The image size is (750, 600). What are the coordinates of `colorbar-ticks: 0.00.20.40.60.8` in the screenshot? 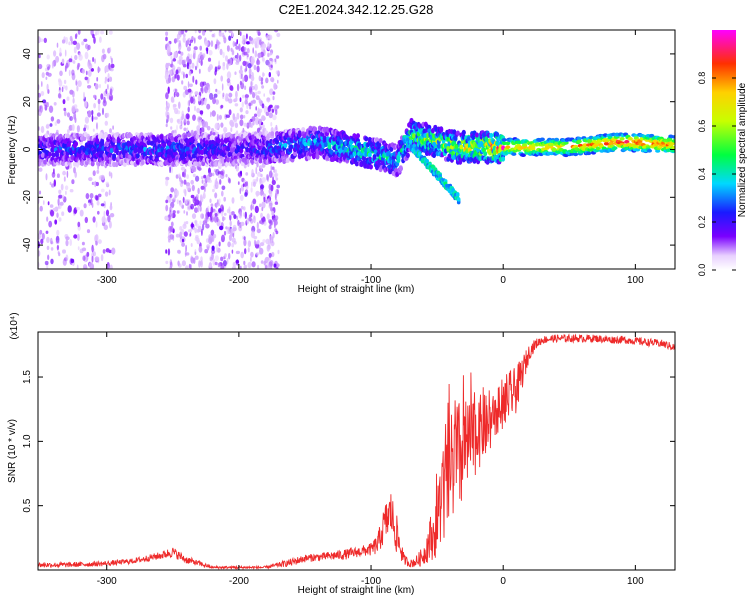 It's located at (716, 174).